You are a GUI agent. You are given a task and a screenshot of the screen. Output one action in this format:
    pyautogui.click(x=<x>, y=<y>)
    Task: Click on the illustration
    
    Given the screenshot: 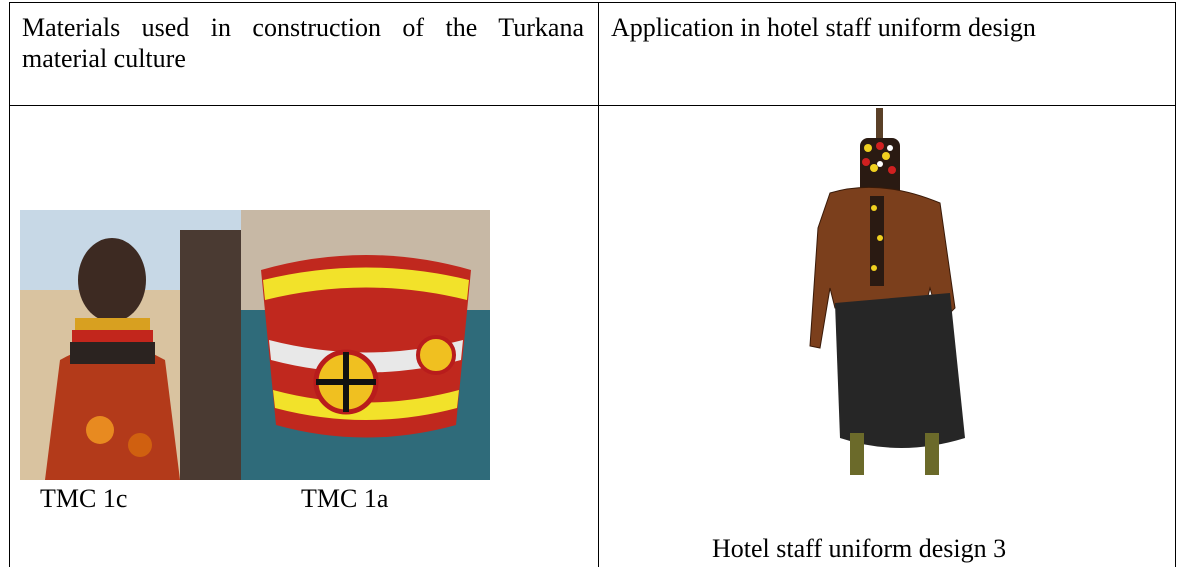 What is the action you would take?
    pyautogui.click(x=887, y=291)
    